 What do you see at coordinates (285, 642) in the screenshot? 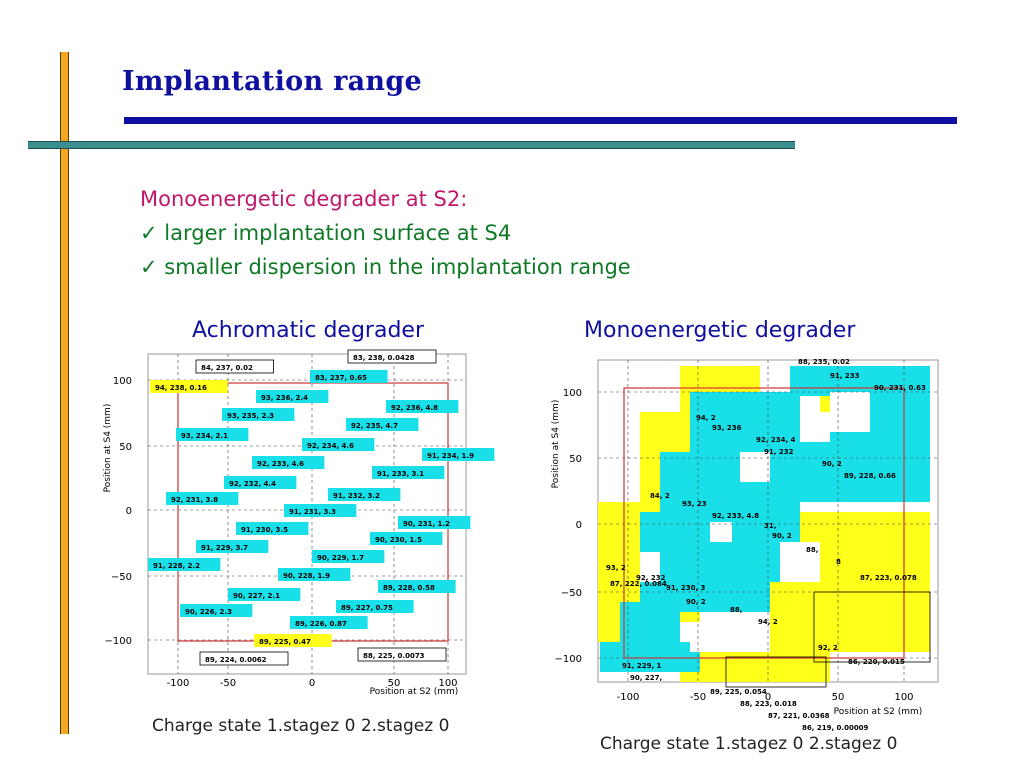
I see `svg-text: 89, 225, 0.47` at bounding box center [285, 642].